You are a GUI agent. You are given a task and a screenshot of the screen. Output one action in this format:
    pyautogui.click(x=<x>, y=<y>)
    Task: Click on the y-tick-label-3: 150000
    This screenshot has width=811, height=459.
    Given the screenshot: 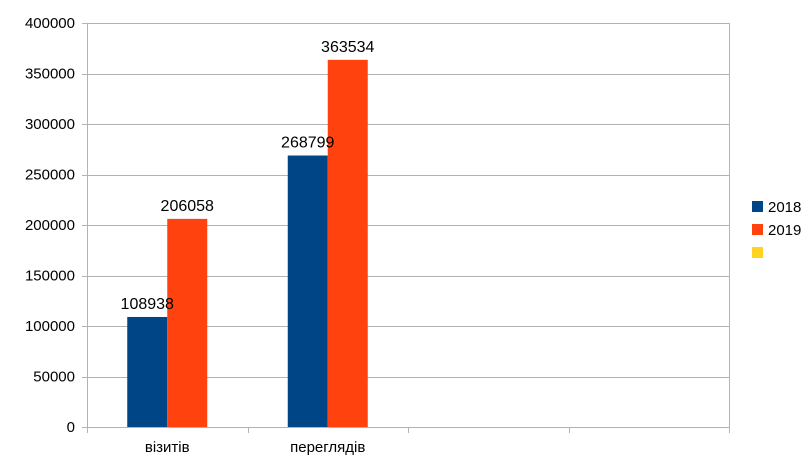 What is the action you would take?
    pyautogui.click(x=50, y=276)
    